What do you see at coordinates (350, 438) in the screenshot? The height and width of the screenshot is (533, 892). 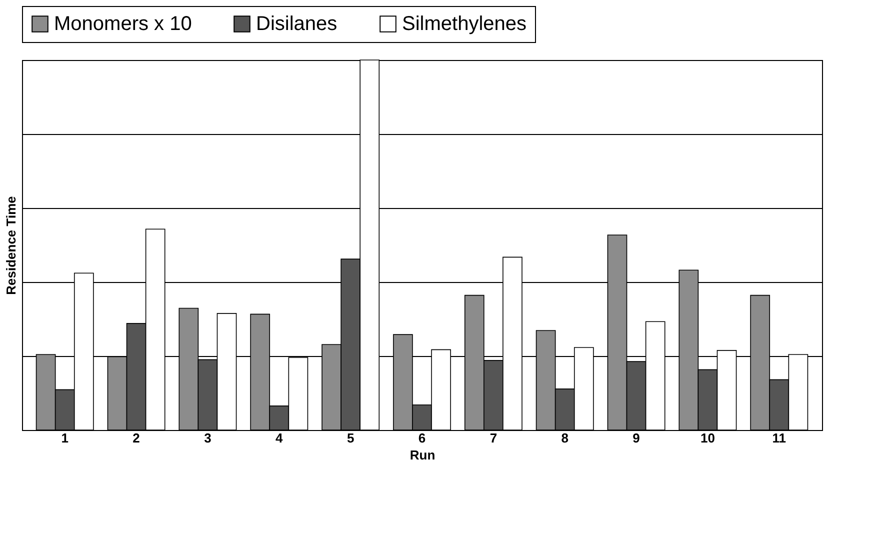 I see `x-tick-label: 5` at bounding box center [350, 438].